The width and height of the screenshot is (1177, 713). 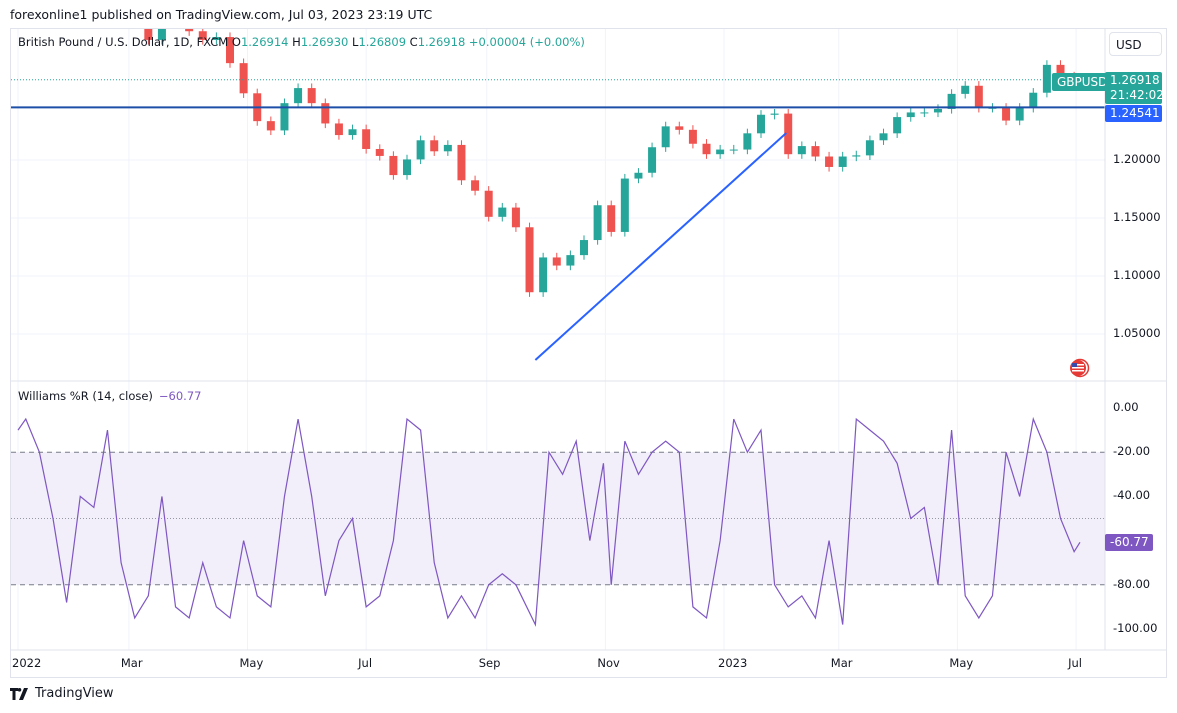 What do you see at coordinates (1135, 44) in the screenshot?
I see `currency-button: USD` at bounding box center [1135, 44].